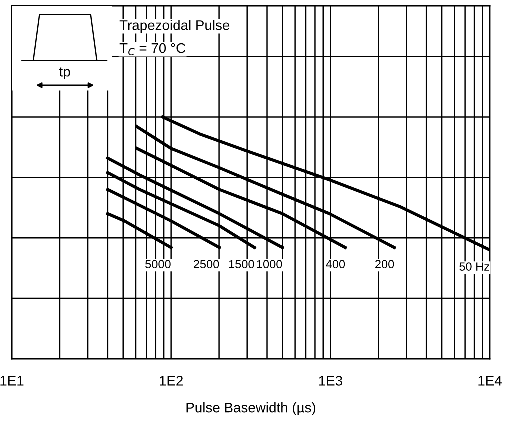 The width and height of the screenshot is (507, 424). What do you see at coordinates (207, 264) in the screenshot?
I see `series-label: 2500` at bounding box center [207, 264].